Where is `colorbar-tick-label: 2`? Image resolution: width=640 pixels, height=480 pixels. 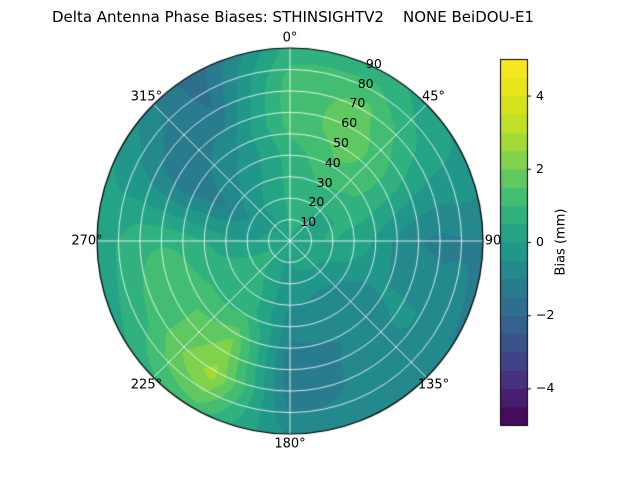
colorbar-tick-label: 2 is located at coordinates (540, 168).